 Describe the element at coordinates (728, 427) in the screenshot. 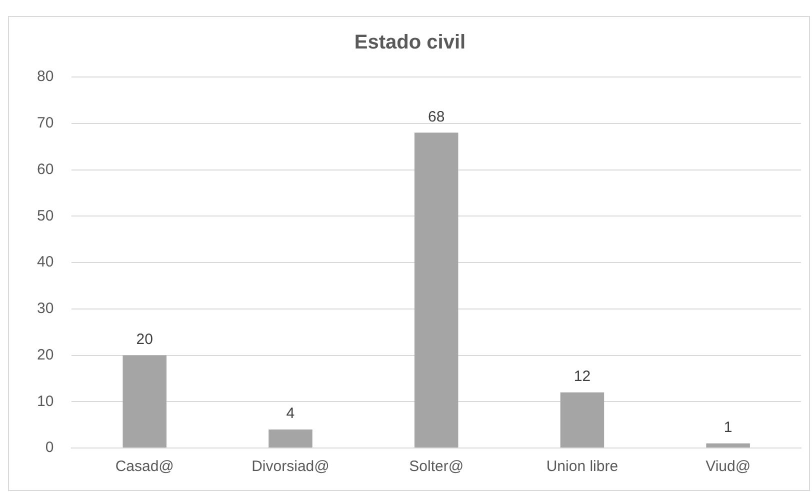

I see `data-label: 1` at that location.